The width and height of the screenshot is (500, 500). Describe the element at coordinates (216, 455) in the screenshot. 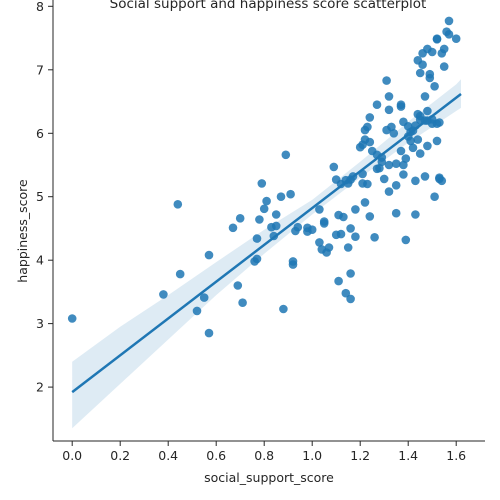

I see `x-tick-label: 0.6` at that location.